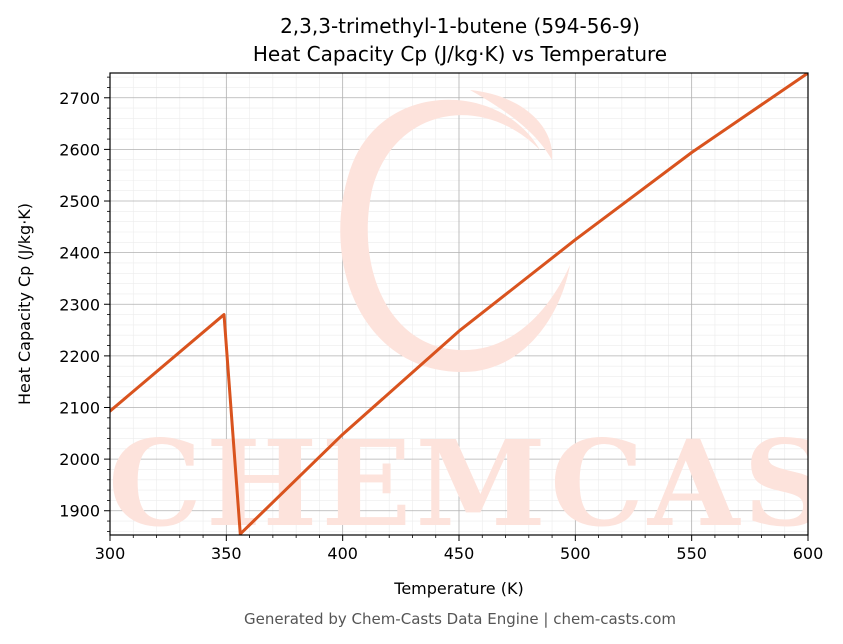  I want to click on y-tick-label: 2100, so click(79, 407).